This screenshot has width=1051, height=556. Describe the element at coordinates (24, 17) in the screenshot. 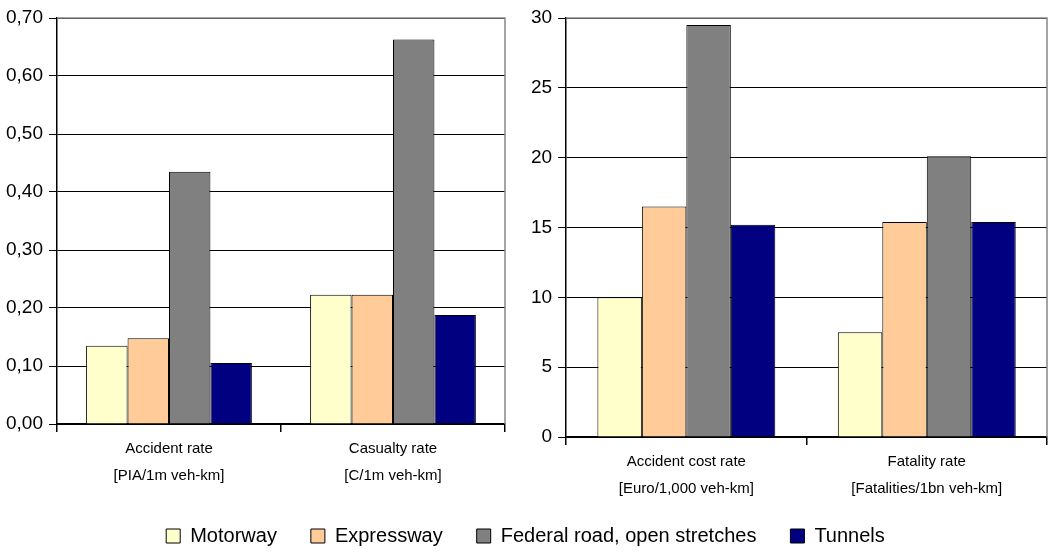

I see `y-tick-label: 0,70` at that location.